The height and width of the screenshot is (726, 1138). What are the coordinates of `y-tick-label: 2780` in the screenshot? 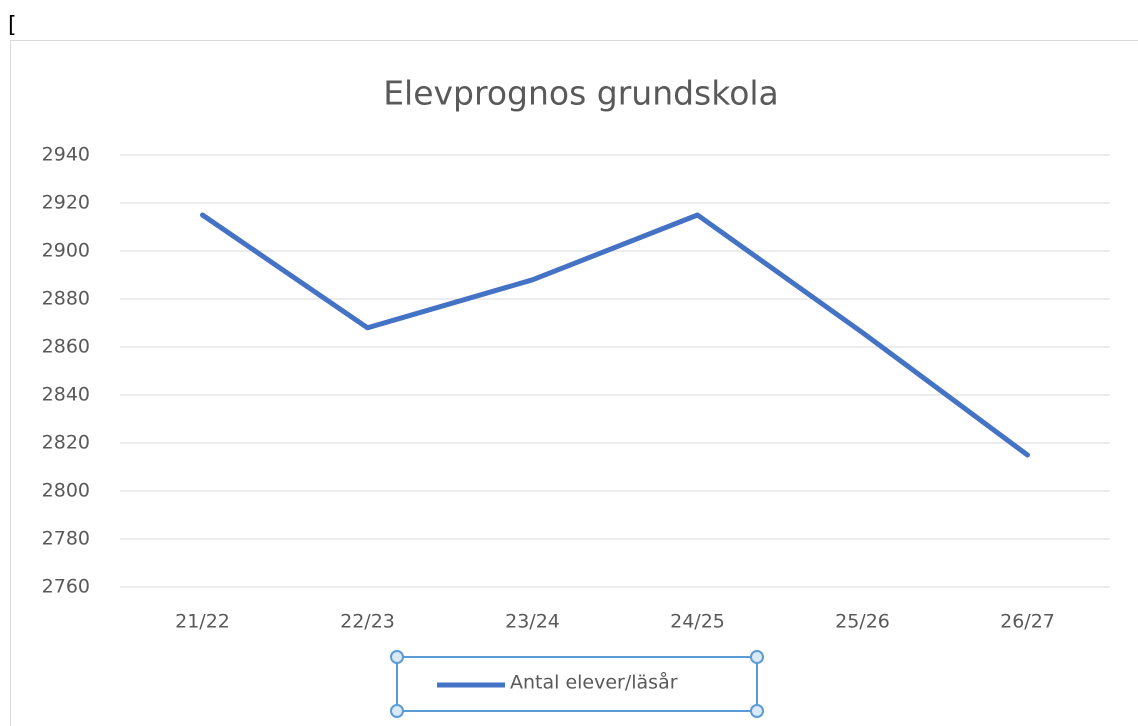 It's located at (66, 539).